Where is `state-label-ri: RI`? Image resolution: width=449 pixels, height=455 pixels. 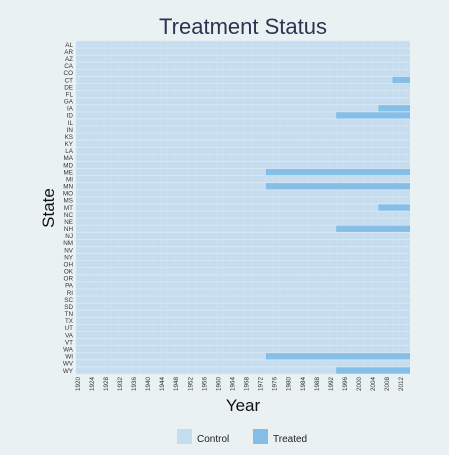 state-label-ri: RI is located at coordinates (70, 293).